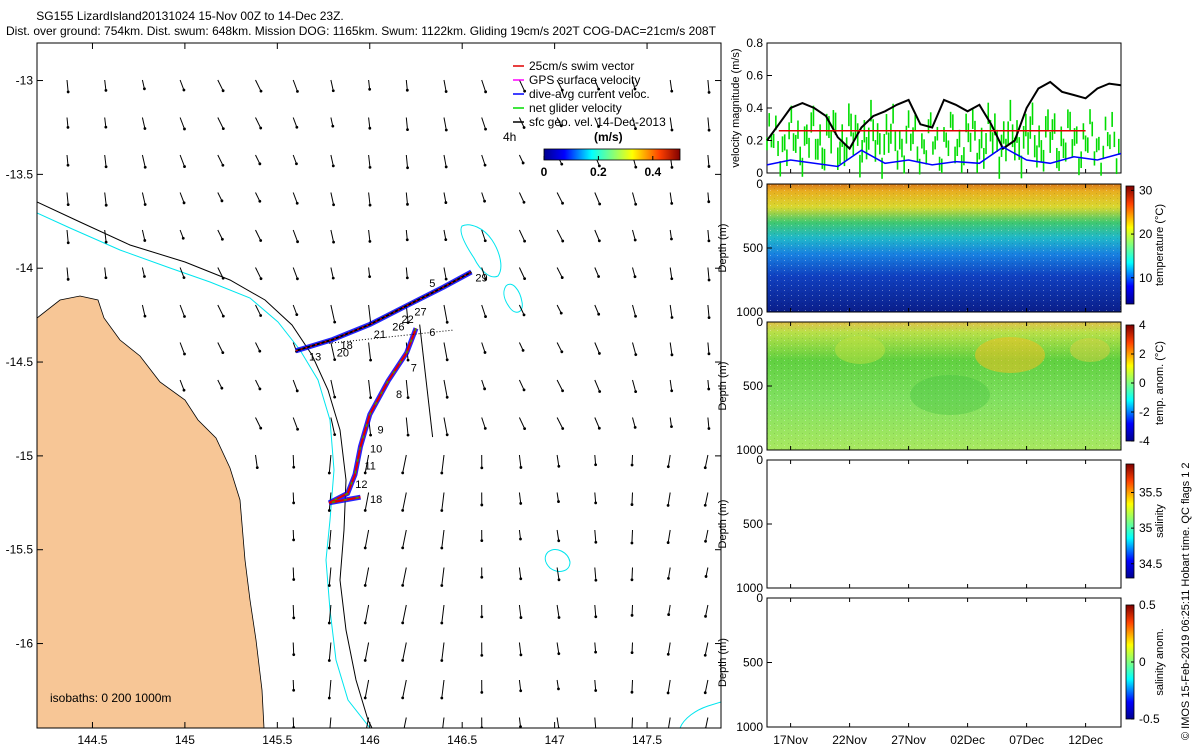 The width and height of the screenshot is (1200, 750). What do you see at coordinates (380, 335) in the screenshot?
I see `day-label: 21` at bounding box center [380, 335].